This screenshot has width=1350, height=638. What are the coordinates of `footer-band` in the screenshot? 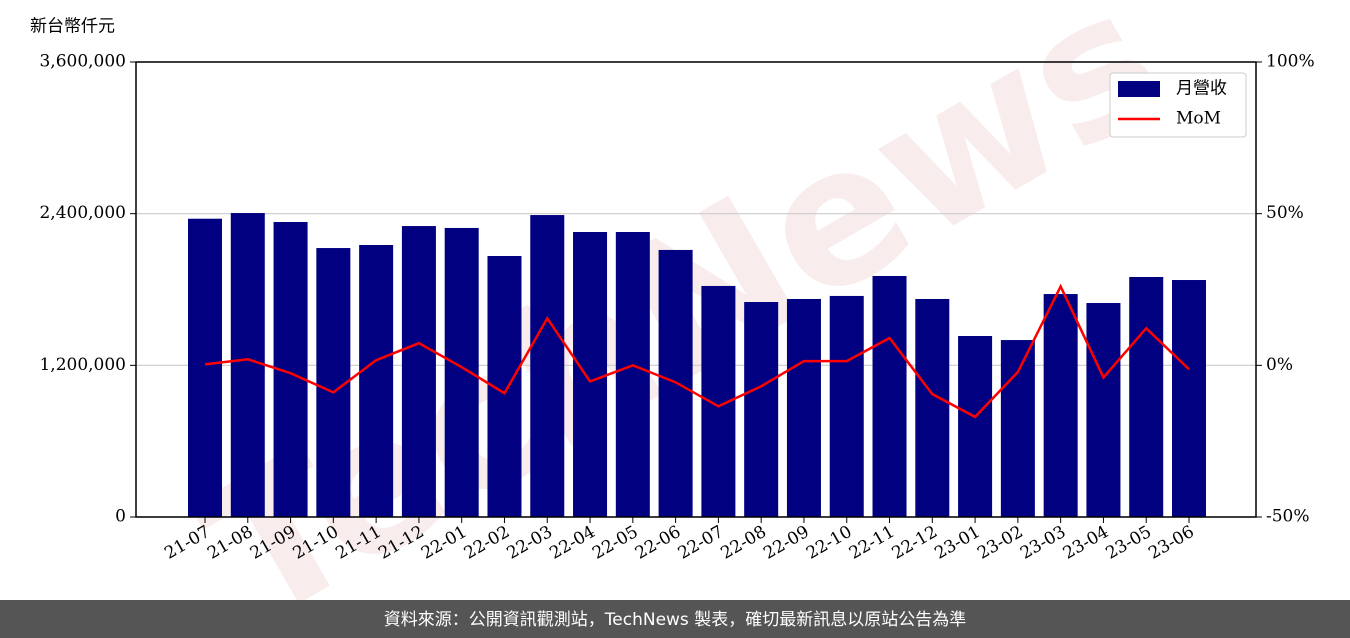 It's located at (675, 619).